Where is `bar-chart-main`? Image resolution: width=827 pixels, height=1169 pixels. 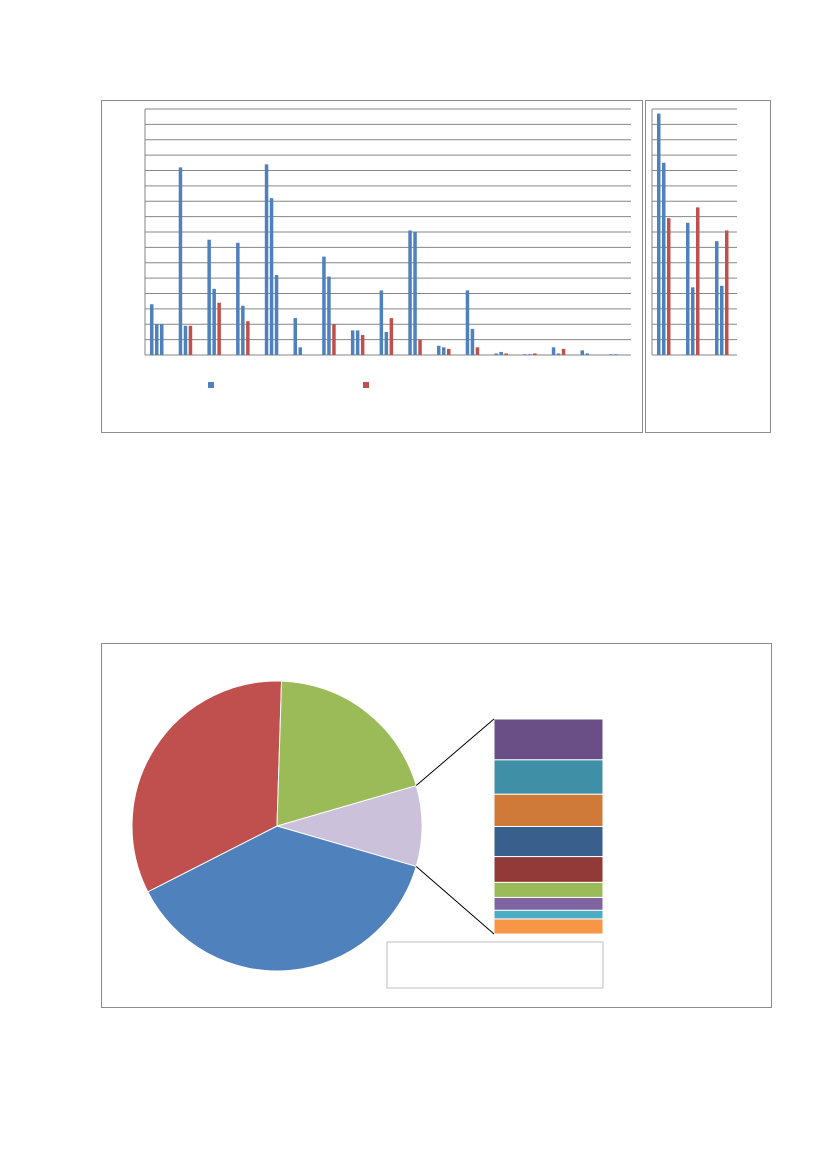 bar-chart-main is located at coordinates (387, 248).